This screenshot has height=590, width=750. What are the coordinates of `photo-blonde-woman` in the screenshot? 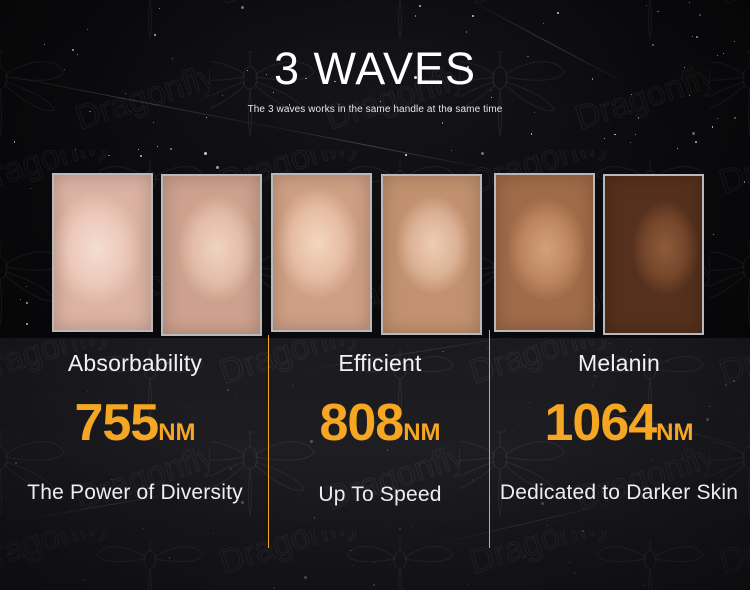 It's located at (102, 252).